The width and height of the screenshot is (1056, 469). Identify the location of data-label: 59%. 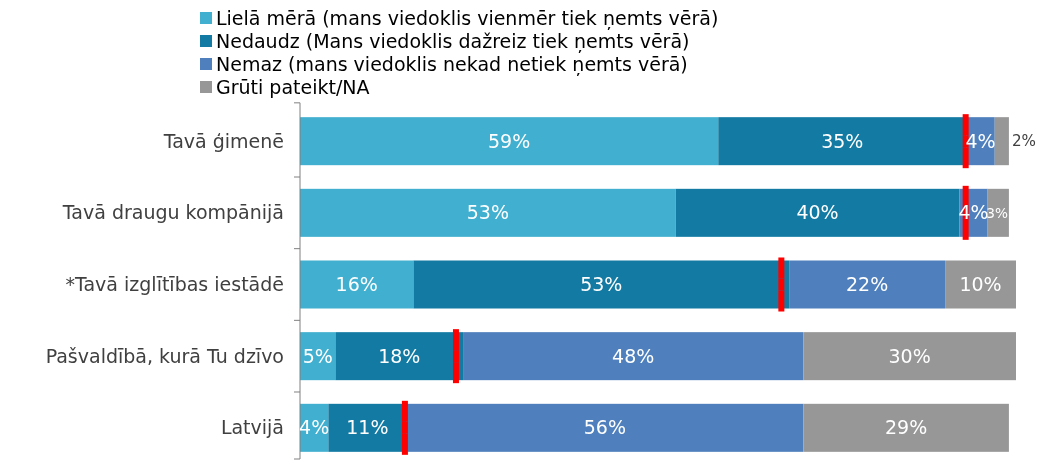
(509, 140).